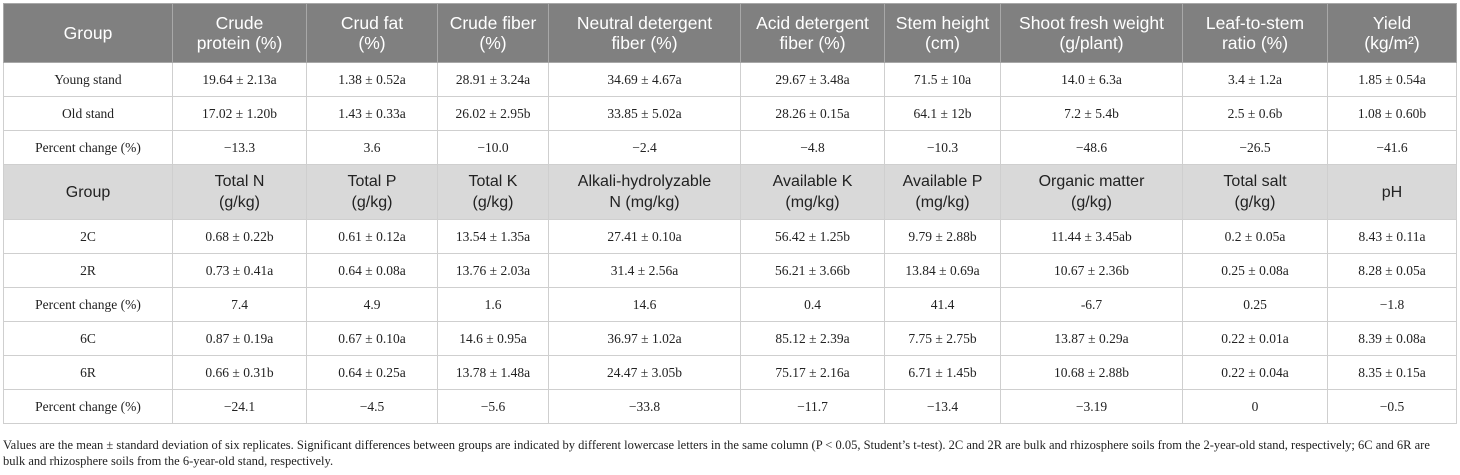 The width and height of the screenshot is (1460, 475). Describe the element at coordinates (239, 192) in the screenshot. I see `header-cell: Total N (g/kg)` at that location.